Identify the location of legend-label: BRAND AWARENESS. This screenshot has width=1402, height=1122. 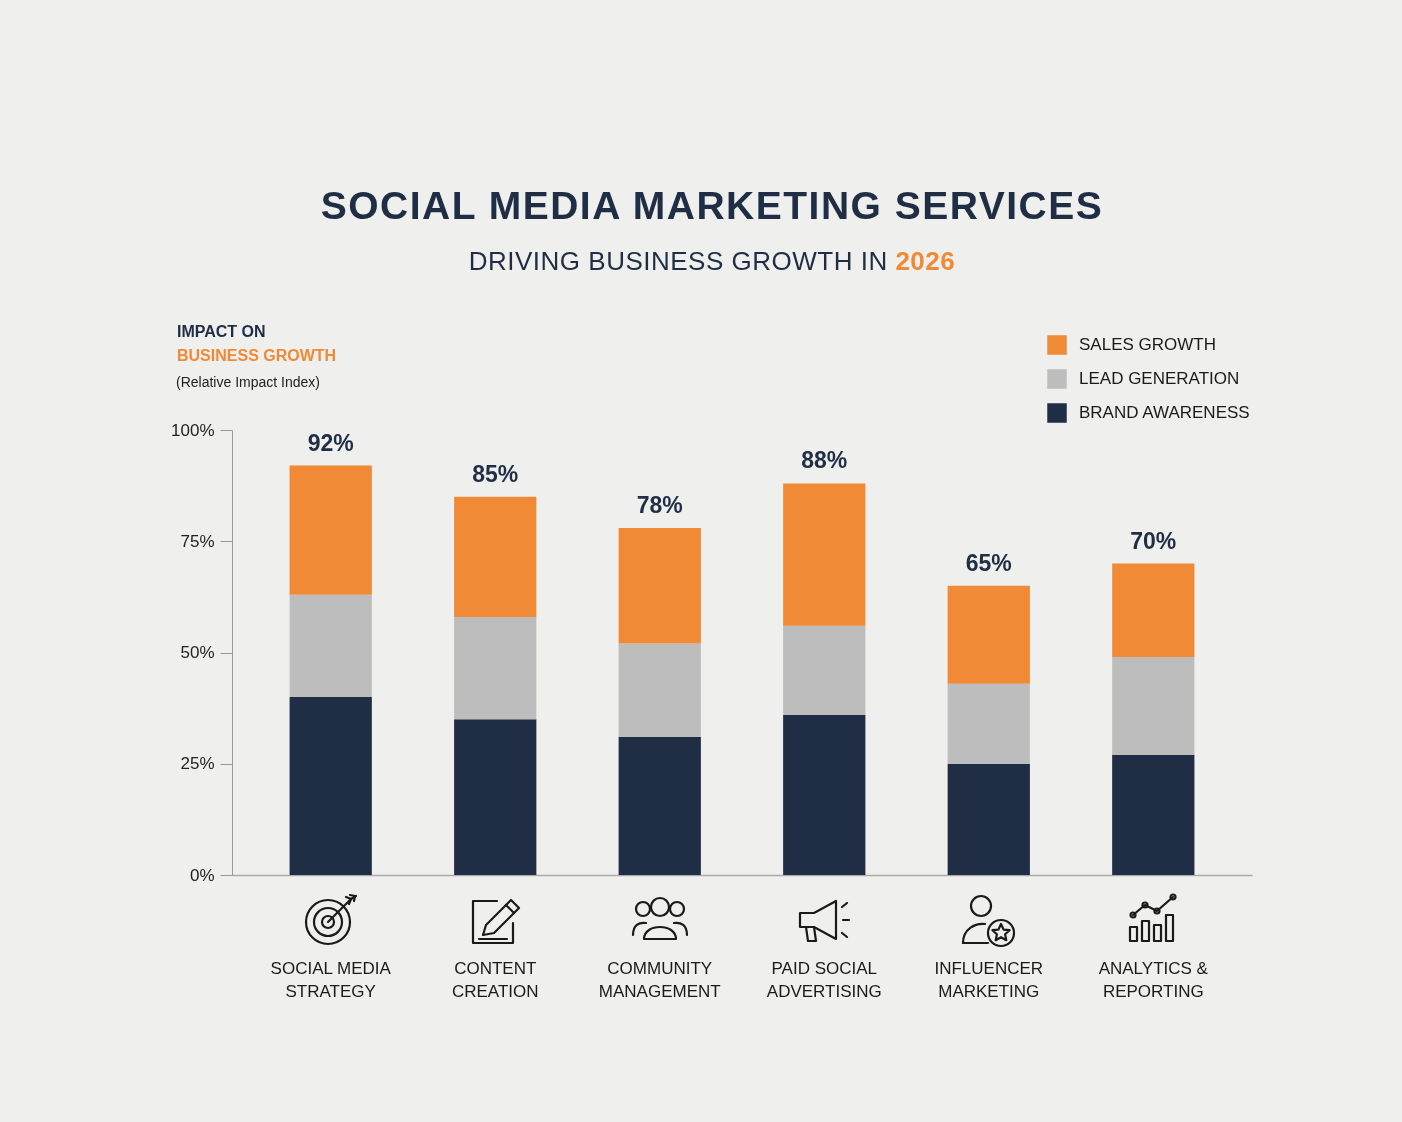
(1164, 412).